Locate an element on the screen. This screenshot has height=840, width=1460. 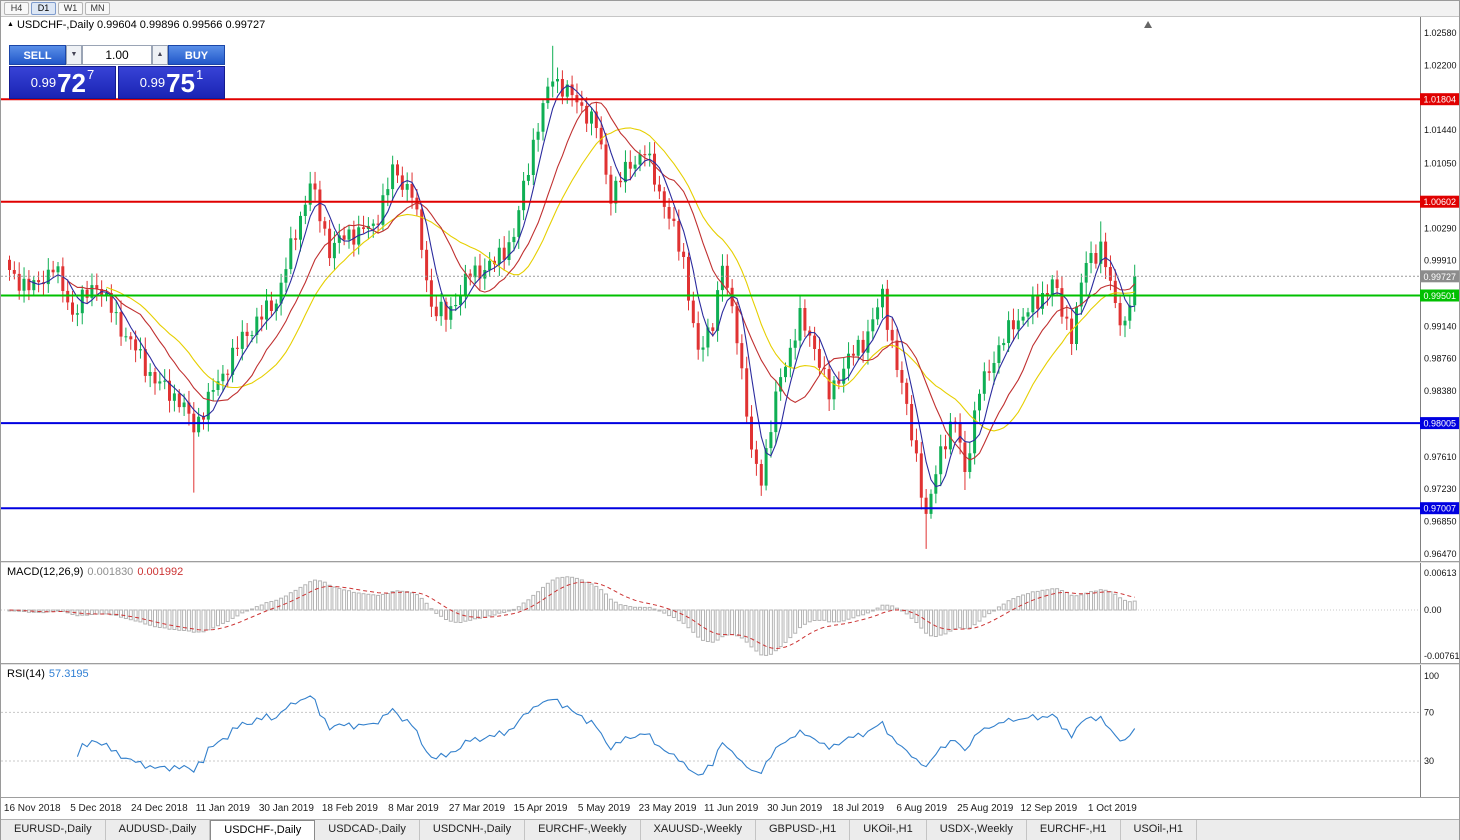
buy-price-big: 75 is located at coordinates (180, 82).